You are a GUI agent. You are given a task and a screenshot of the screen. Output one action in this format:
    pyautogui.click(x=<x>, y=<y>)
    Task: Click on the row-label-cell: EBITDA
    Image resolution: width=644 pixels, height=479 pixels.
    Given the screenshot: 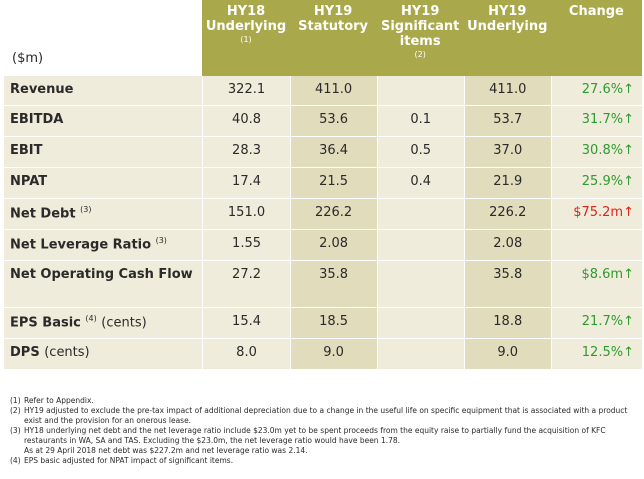 What is the action you would take?
    pyautogui.click(x=103, y=121)
    